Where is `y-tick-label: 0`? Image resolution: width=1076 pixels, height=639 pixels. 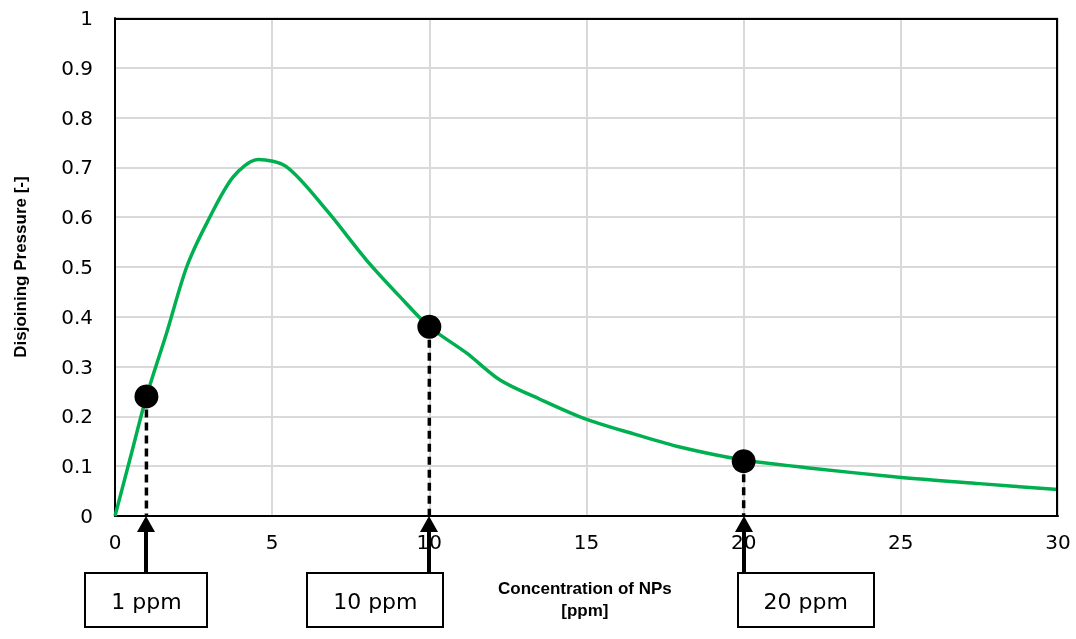
y-tick-label: 0 is located at coordinates (86, 516).